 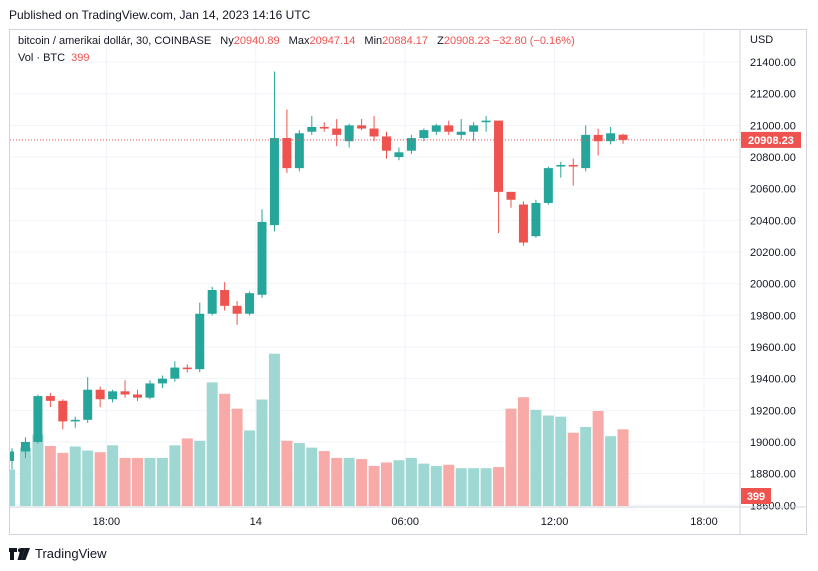 I want to click on last-volume-label: 399, so click(x=756, y=497).